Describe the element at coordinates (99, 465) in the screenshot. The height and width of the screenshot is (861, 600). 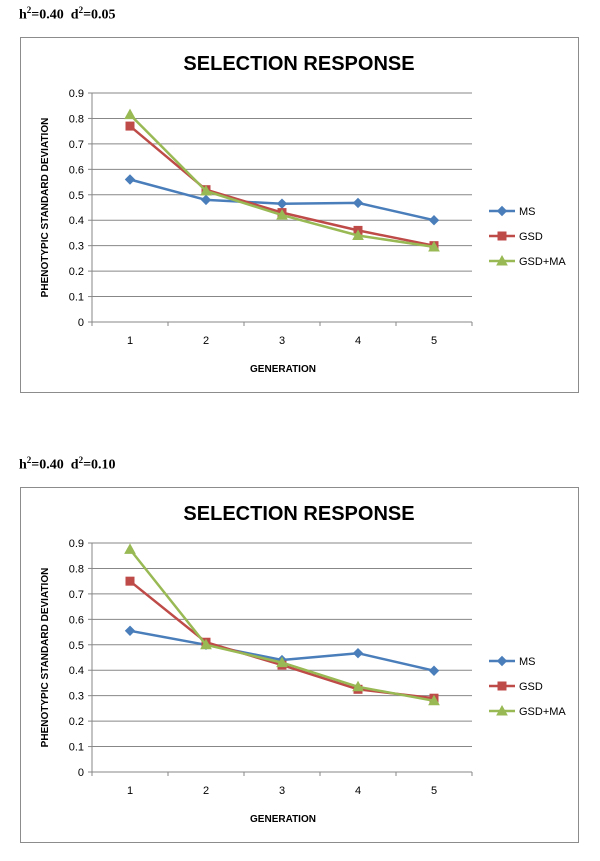
I see `caption-d-value: =0.10` at that location.